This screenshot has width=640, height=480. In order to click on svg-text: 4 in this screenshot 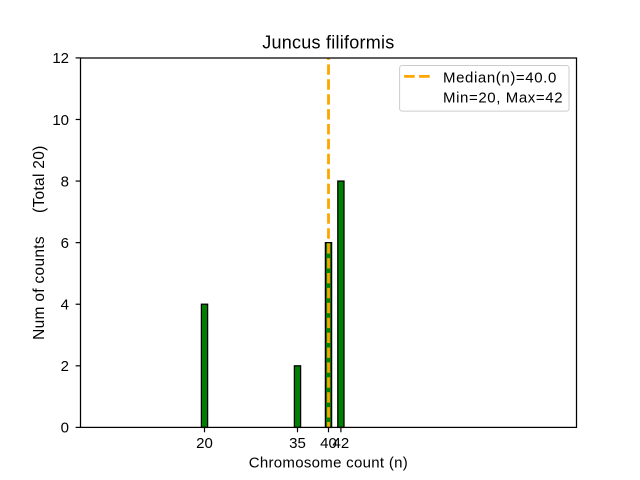, I will do `click(65, 305)`.